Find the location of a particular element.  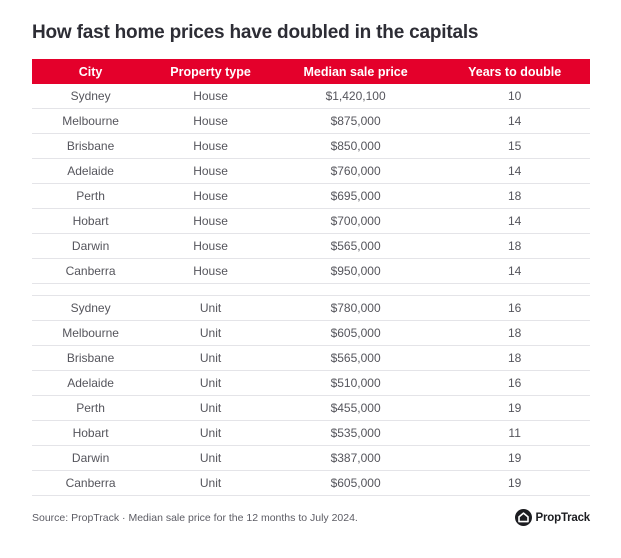

cell-median-sale-price: $780,000 is located at coordinates (355, 308).